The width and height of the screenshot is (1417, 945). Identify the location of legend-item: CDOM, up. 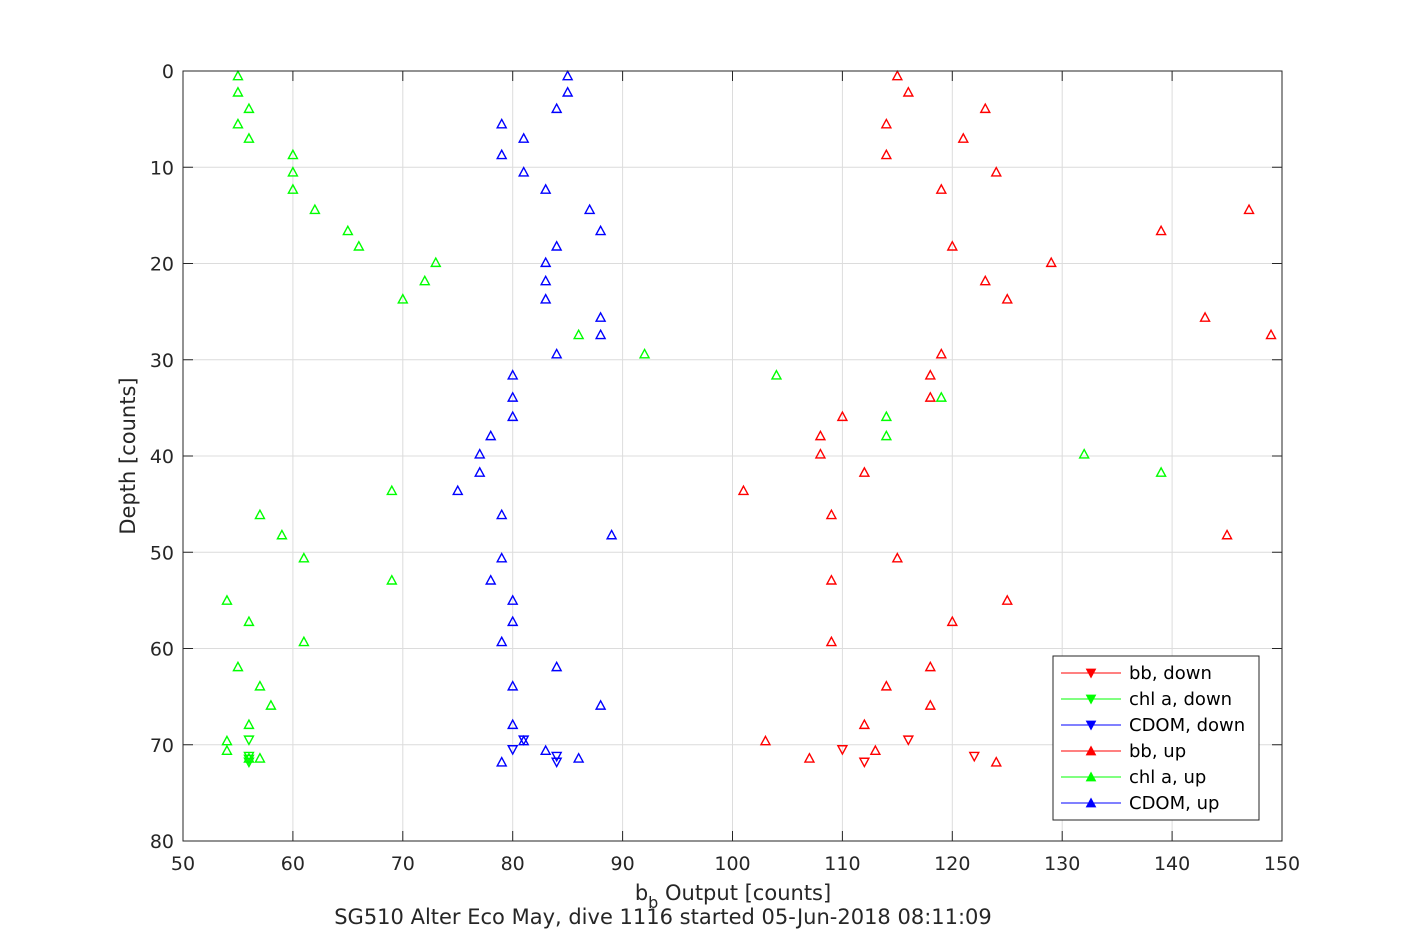
(1140, 803).